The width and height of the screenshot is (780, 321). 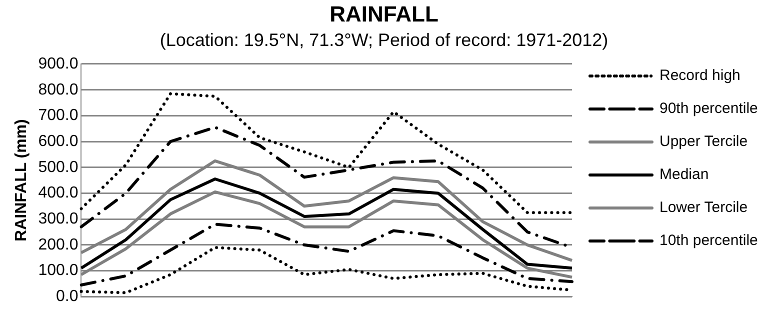 I want to click on legend-label: Upper Tercile, so click(x=704, y=141).